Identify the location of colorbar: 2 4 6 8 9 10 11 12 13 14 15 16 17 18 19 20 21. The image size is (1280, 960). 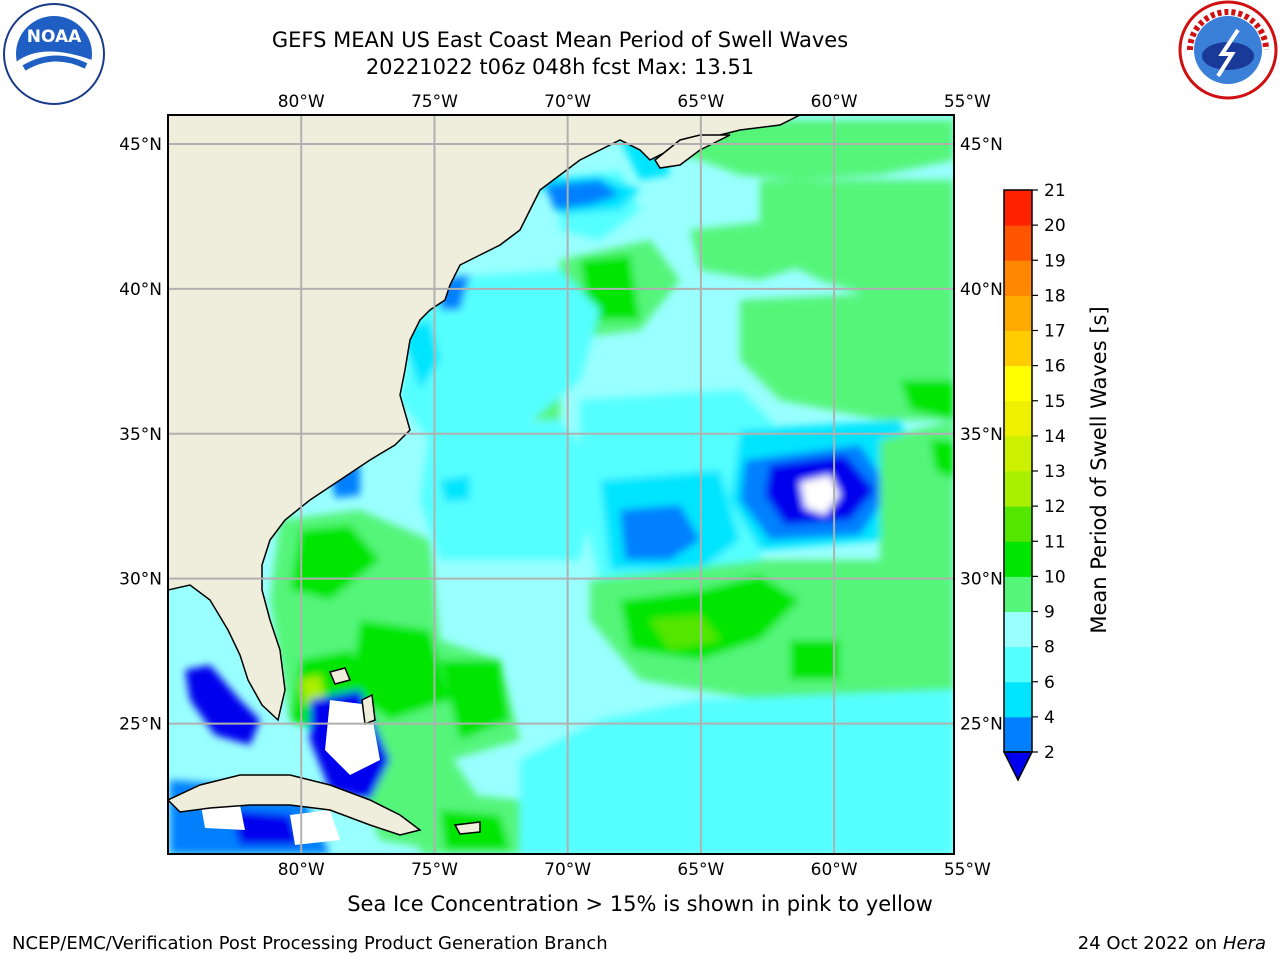
(1034, 481).